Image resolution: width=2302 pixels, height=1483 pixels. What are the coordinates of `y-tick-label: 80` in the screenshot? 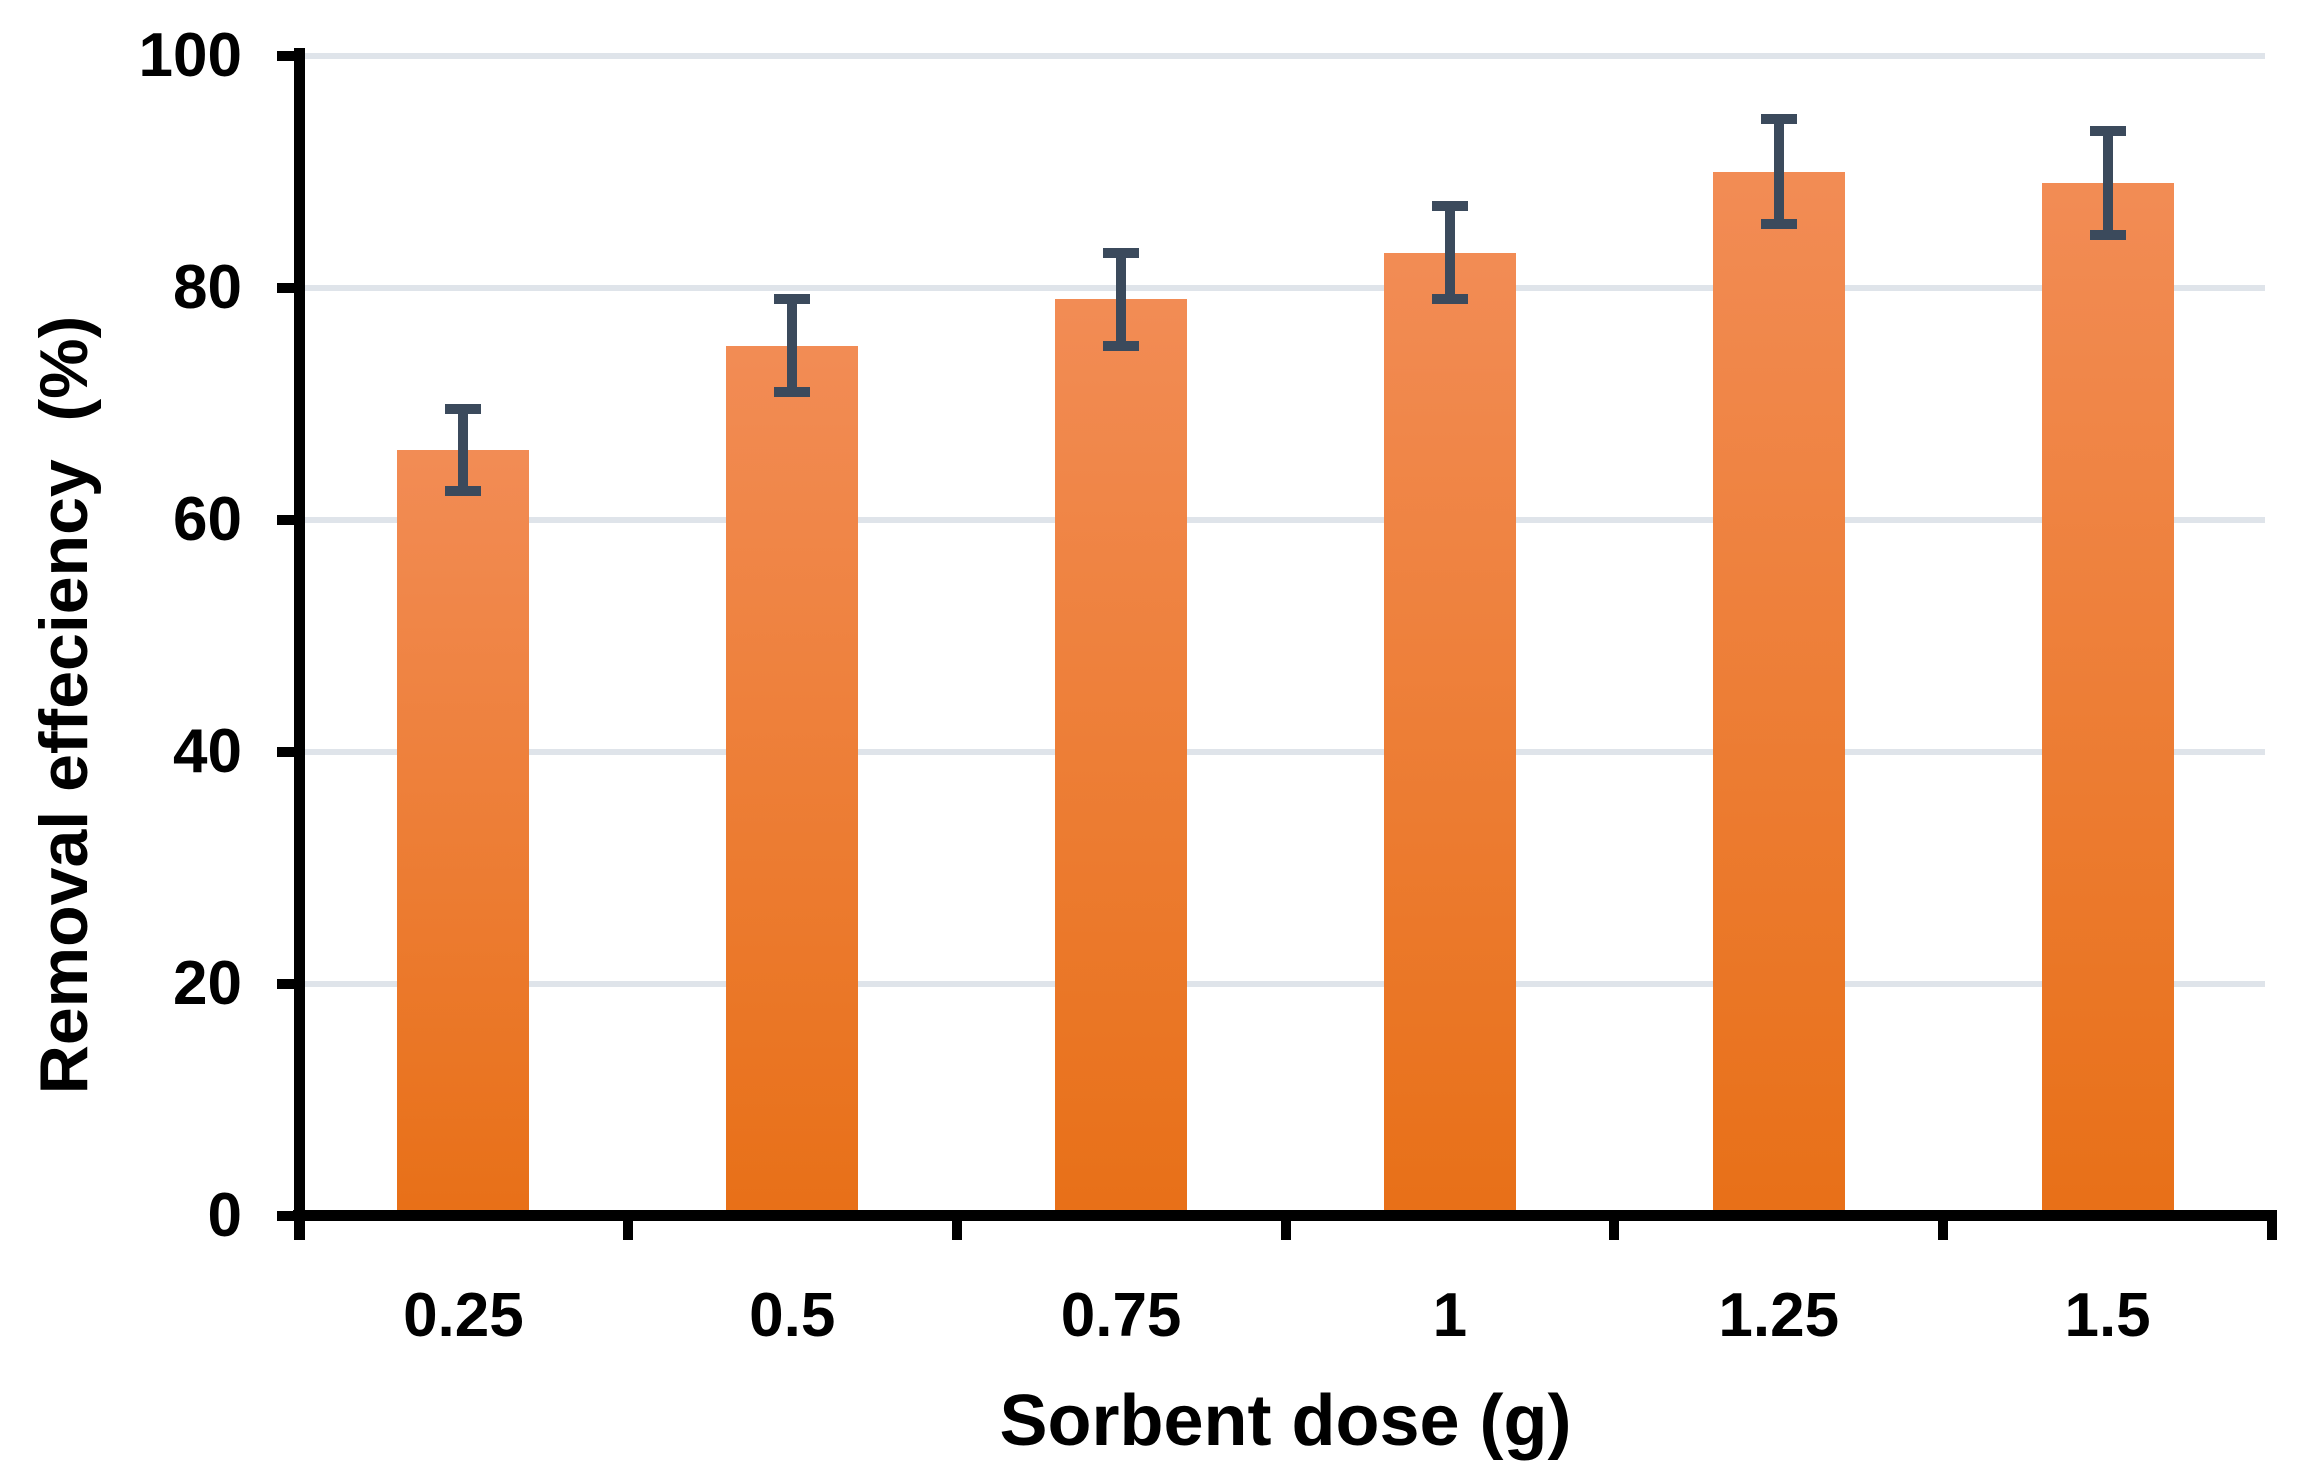 It's located at (207, 287).